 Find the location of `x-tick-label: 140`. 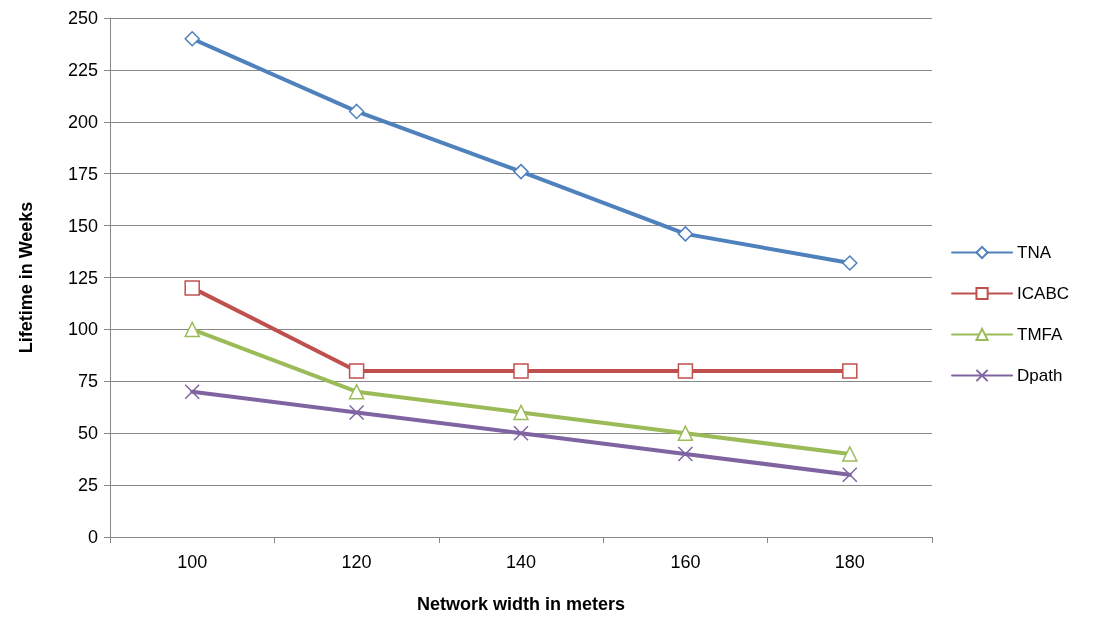

x-tick-label: 140 is located at coordinates (521, 562).